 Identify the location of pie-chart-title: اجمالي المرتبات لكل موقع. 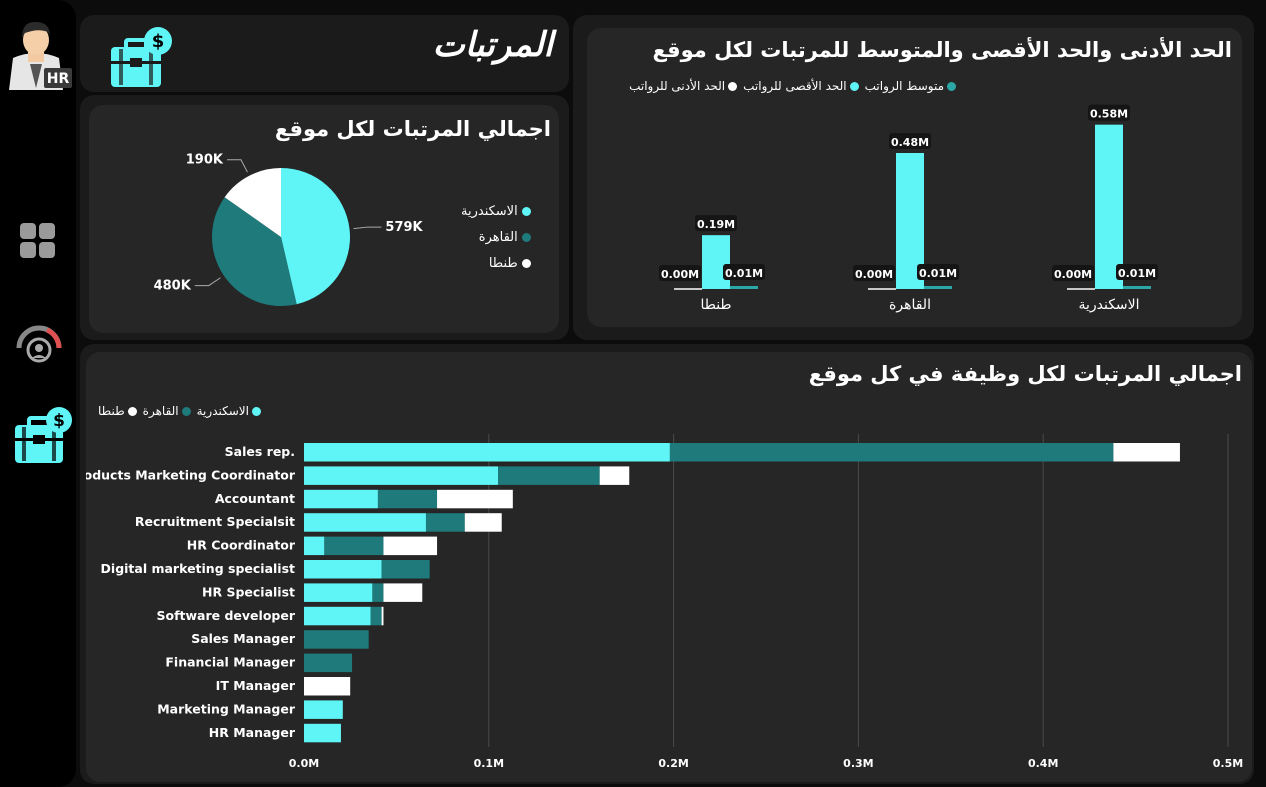
(412, 129).